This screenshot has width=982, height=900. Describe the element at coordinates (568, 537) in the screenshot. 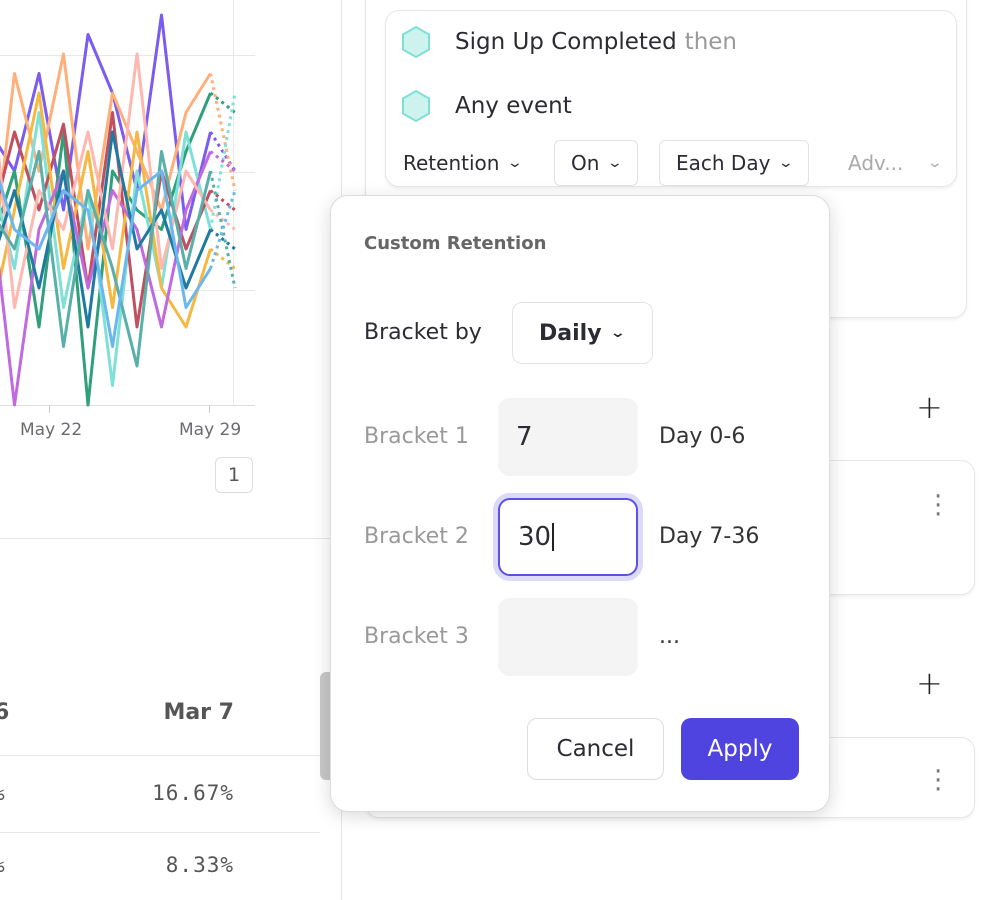

I see `bracket-2-input: 30` at that location.